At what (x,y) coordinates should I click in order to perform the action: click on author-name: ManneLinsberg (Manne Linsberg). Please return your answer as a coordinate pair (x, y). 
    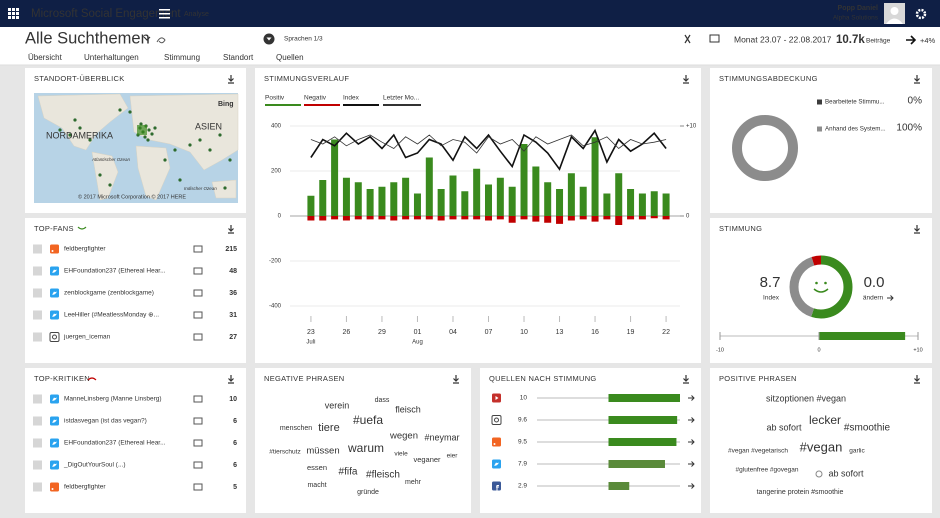
    Looking at the image, I should click on (113, 399).